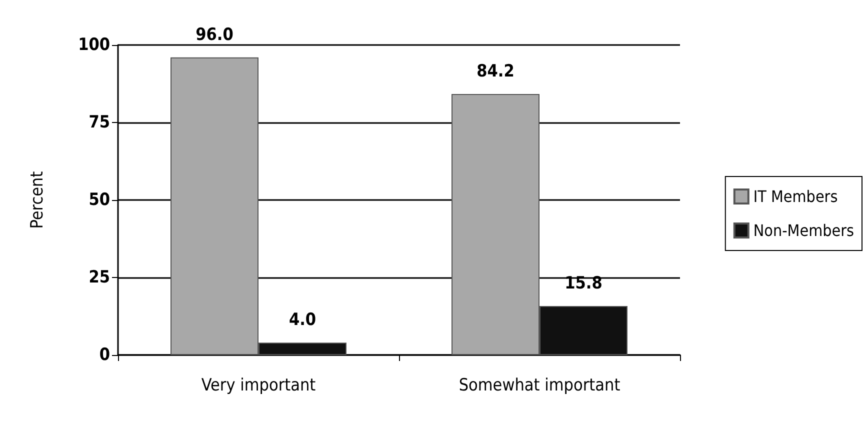  I want to click on y-tick-label: 75, so click(99, 122).